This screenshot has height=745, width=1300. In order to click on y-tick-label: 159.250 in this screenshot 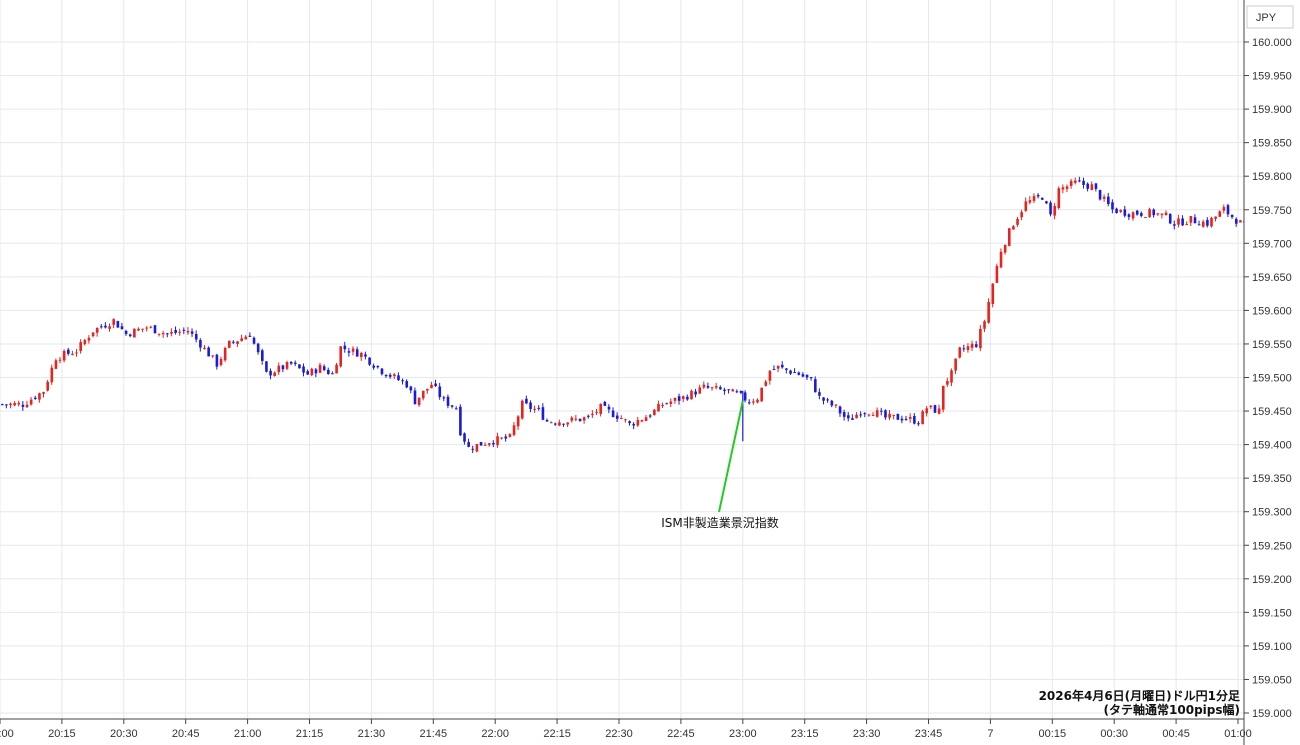, I will do `click(1272, 546)`.